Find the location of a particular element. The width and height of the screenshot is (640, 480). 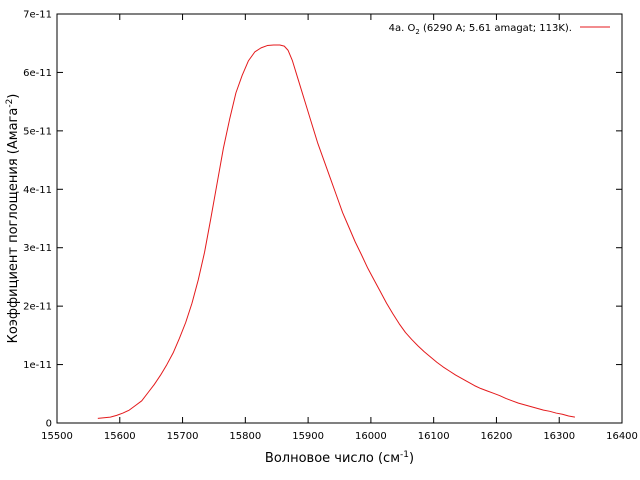

x-tick-label: 15900 is located at coordinates (308, 436).